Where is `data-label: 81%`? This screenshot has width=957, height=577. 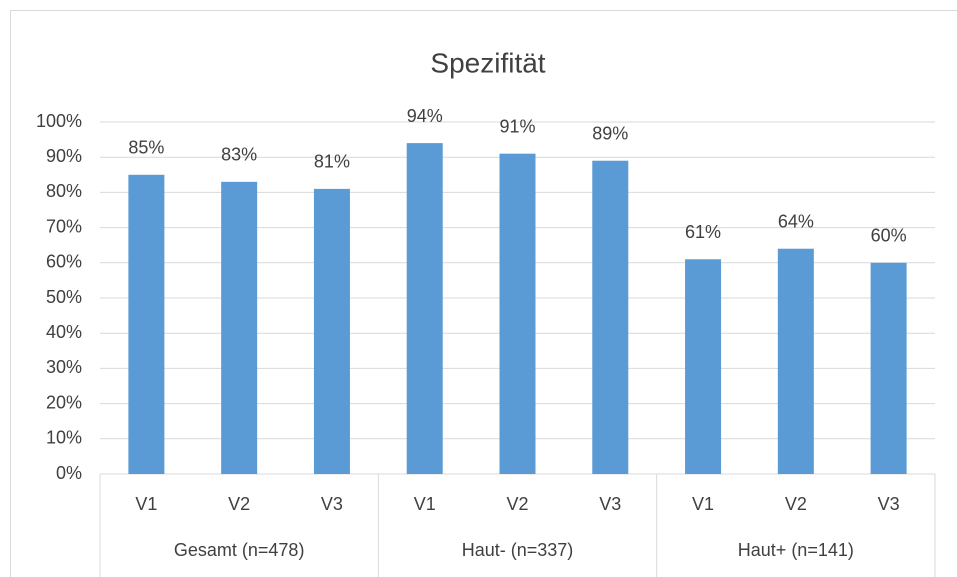
data-label: 81% is located at coordinates (332, 162).